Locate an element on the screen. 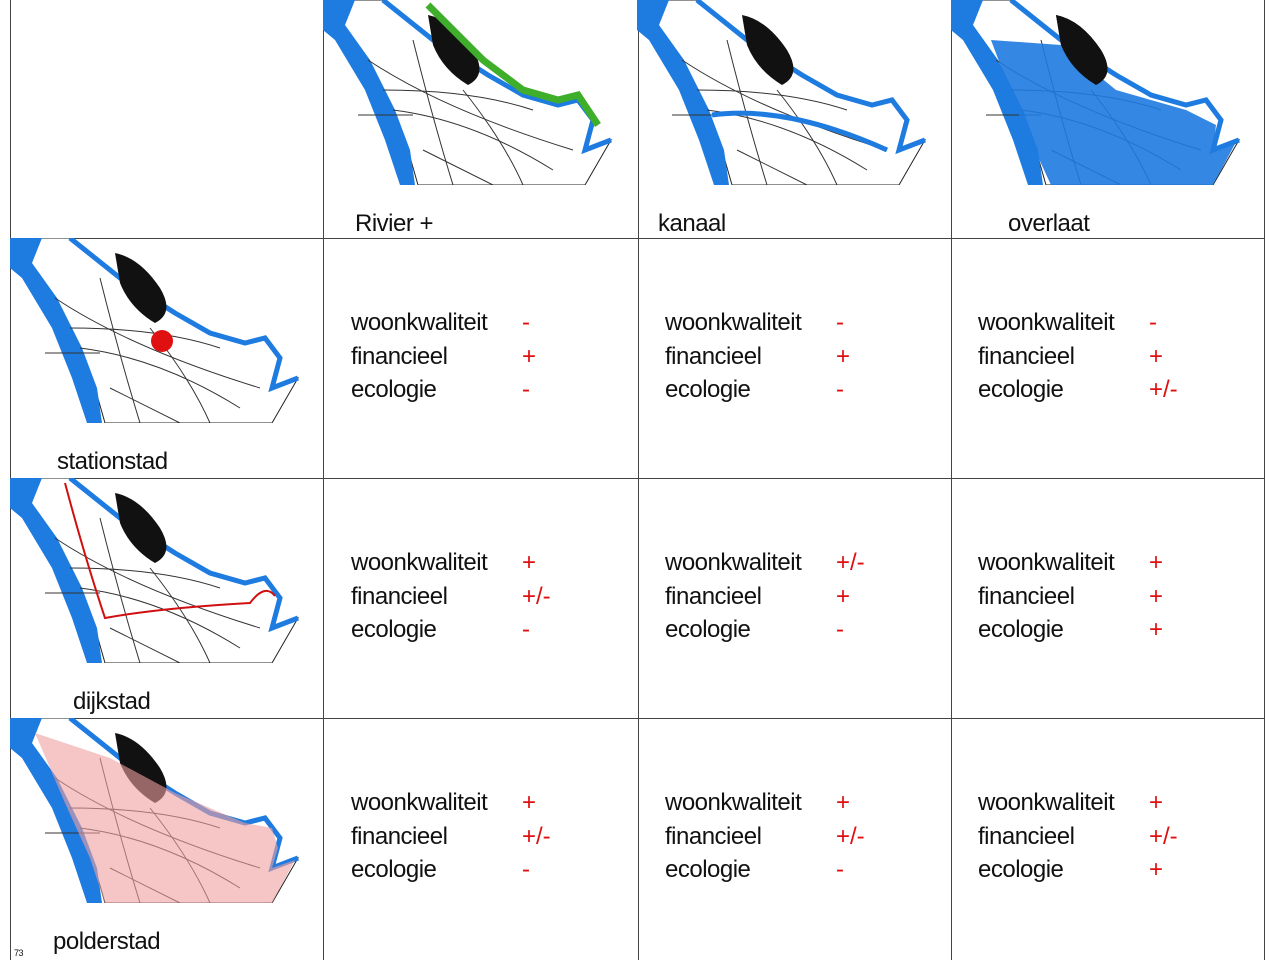 This screenshot has height=960, width=1280. row-label: stationstad is located at coordinates (112, 461).